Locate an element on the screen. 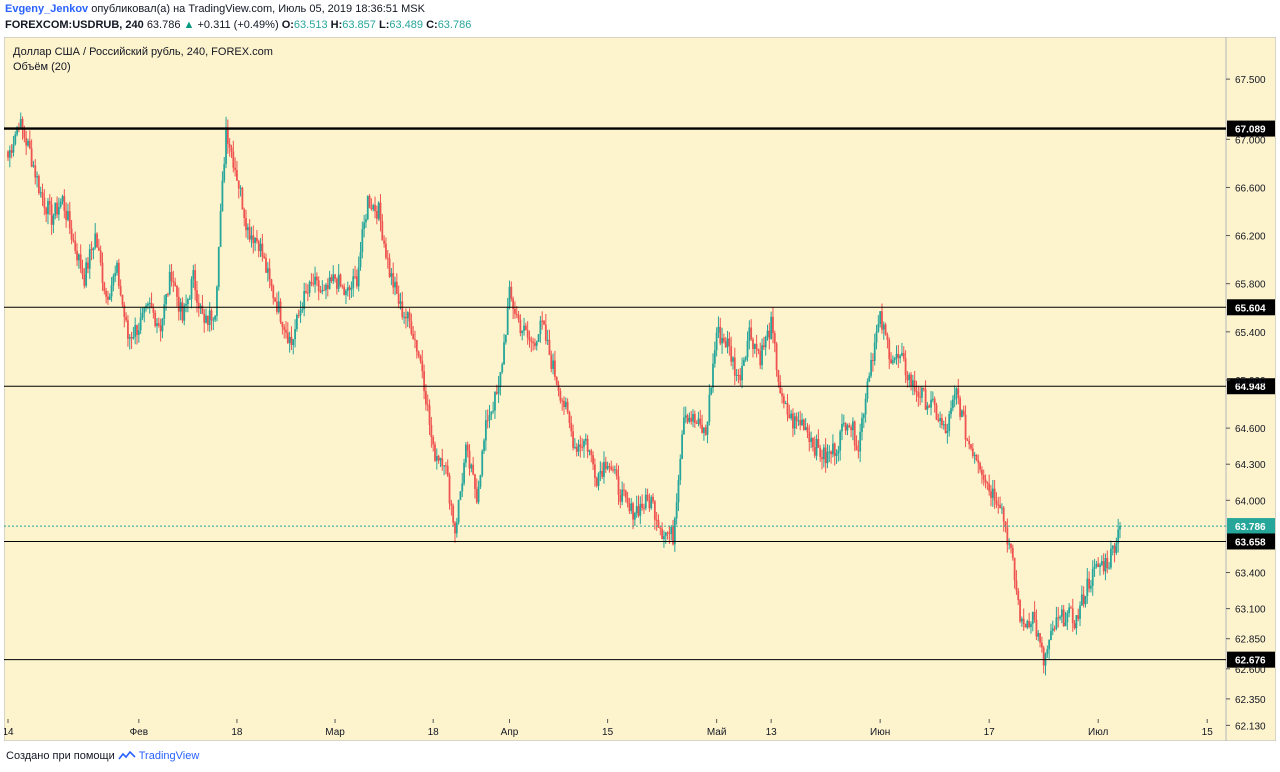 The height and width of the screenshot is (772, 1280). x-tick-label: 14 is located at coordinates (9, 732).